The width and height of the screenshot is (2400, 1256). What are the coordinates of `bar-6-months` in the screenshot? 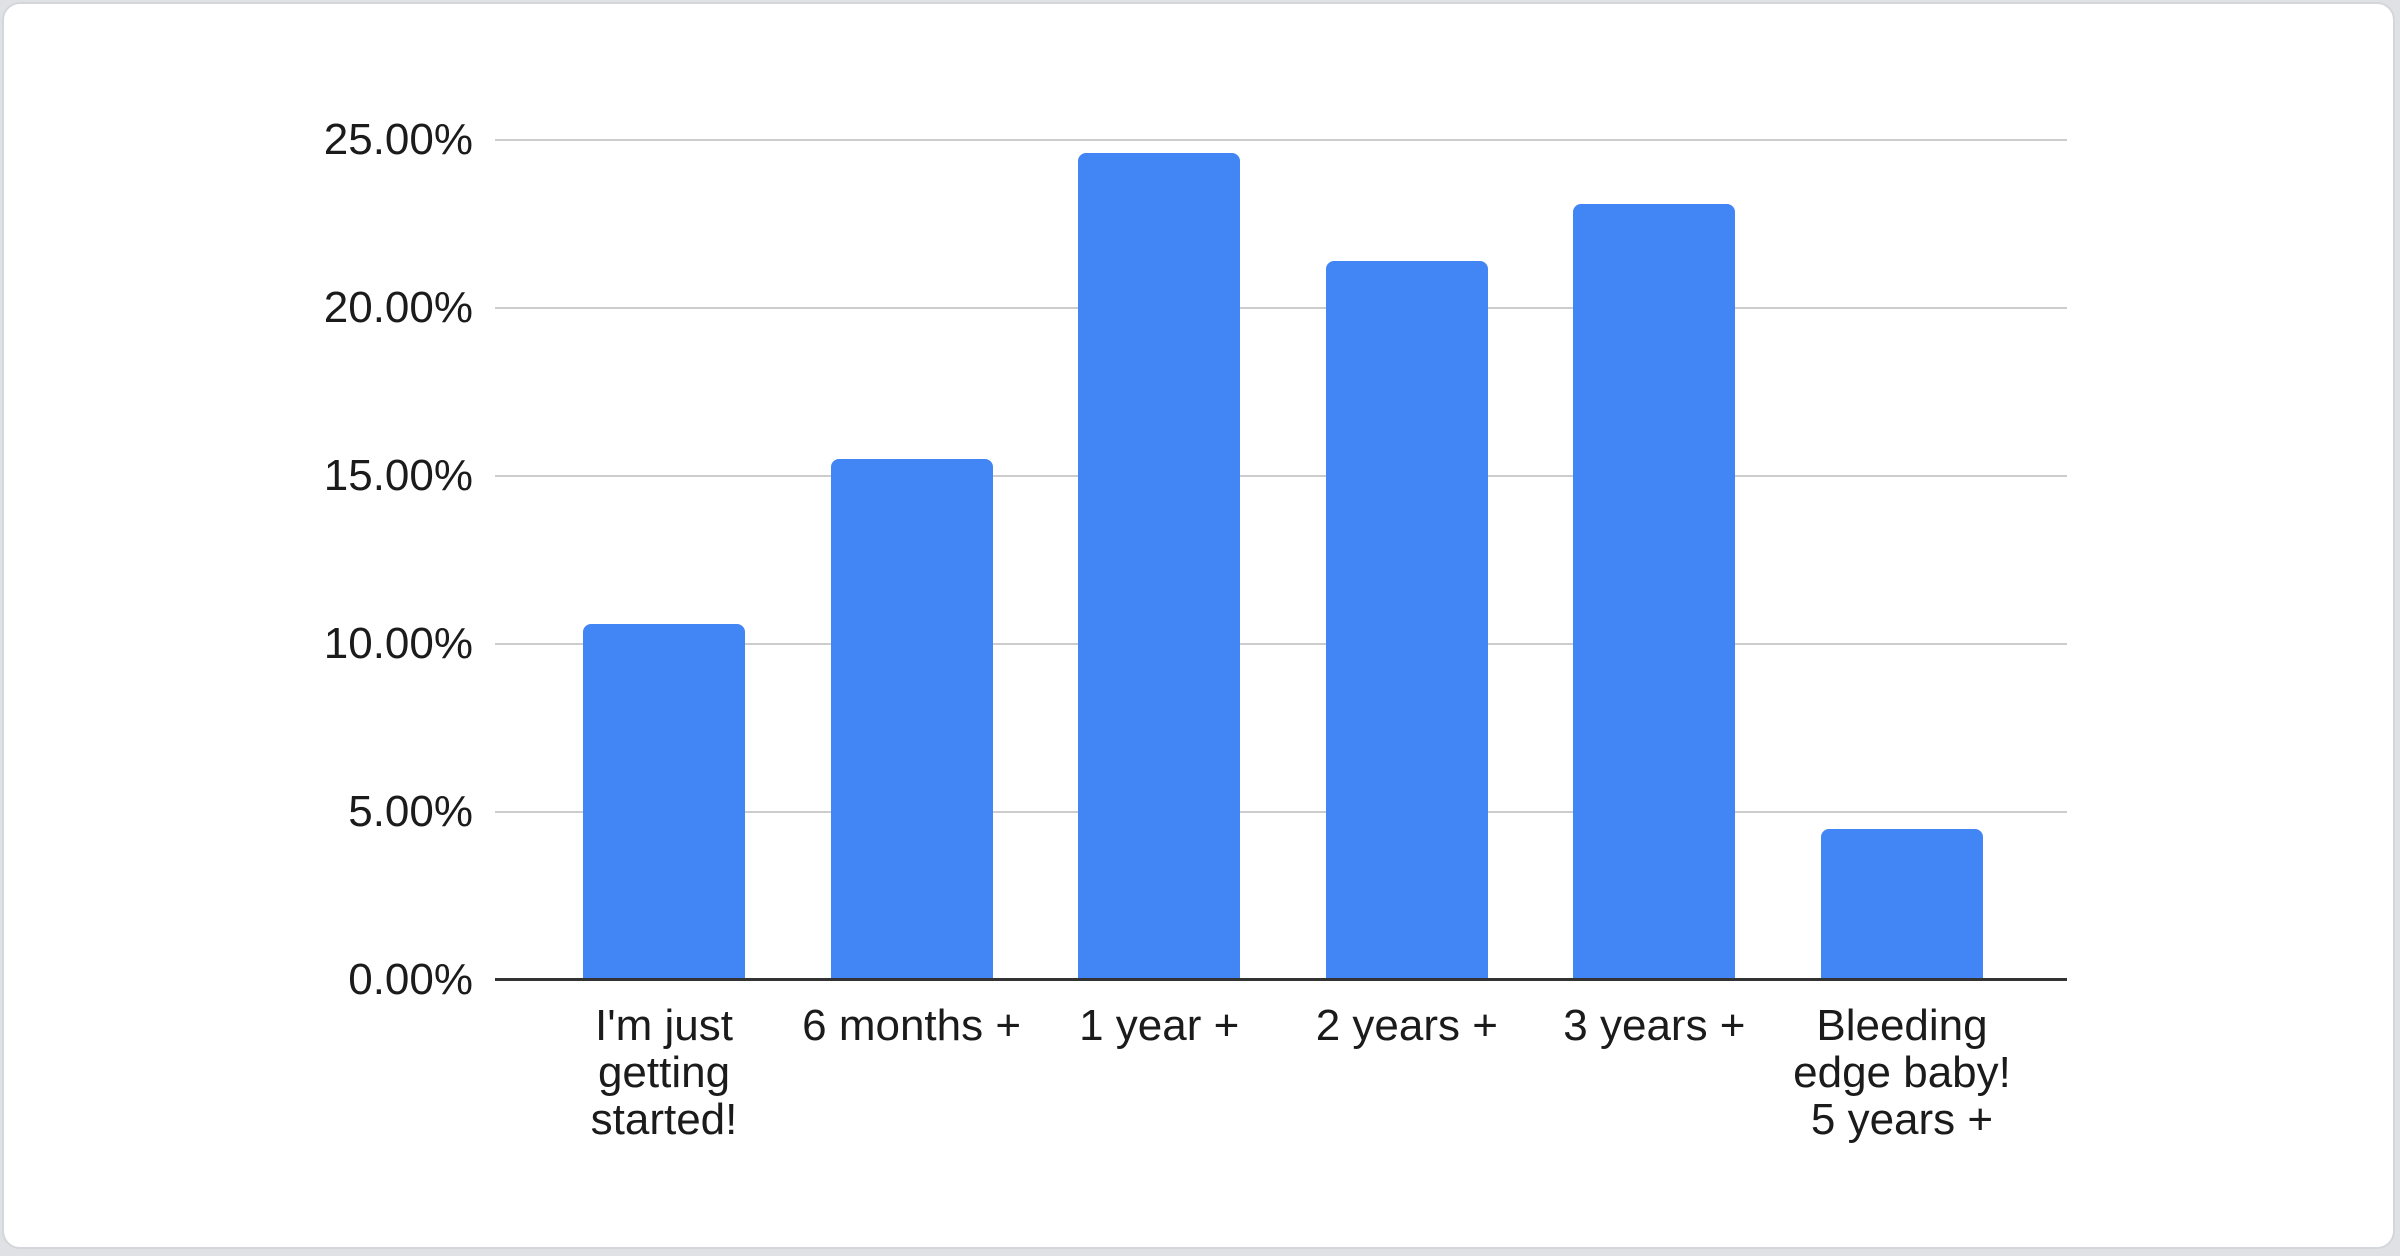 It's located at (911, 719).